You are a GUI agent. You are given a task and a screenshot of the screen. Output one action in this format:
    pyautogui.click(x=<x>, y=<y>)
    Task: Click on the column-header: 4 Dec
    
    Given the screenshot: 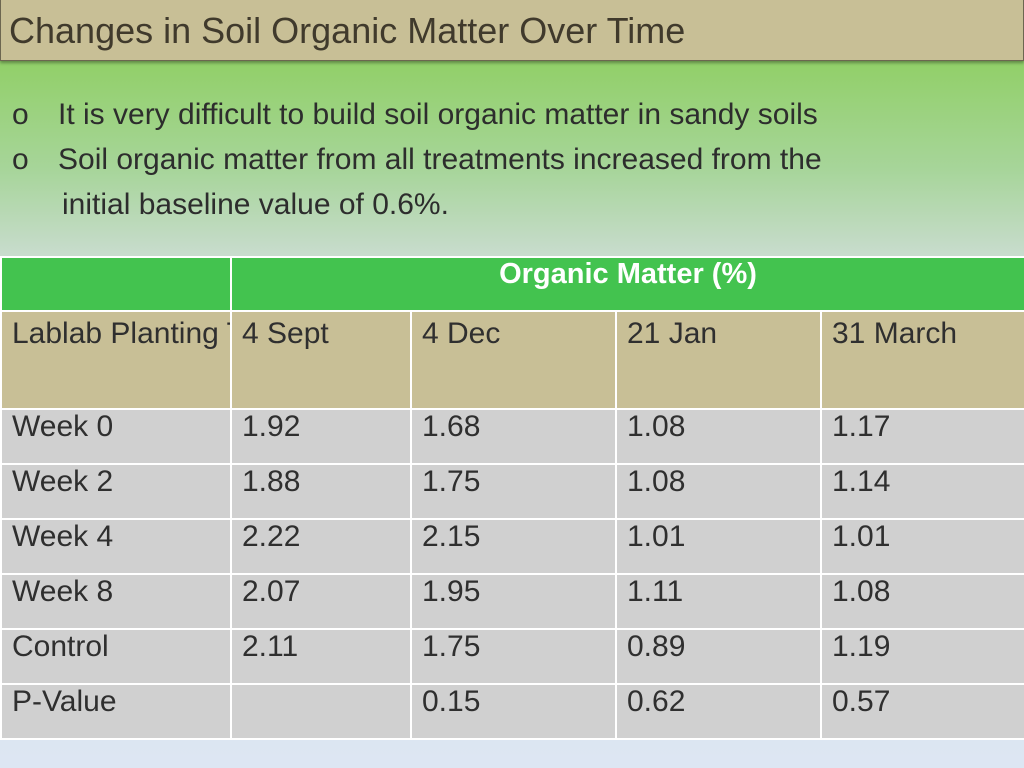 What is the action you would take?
    pyautogui.click(x=513, y=360)
    